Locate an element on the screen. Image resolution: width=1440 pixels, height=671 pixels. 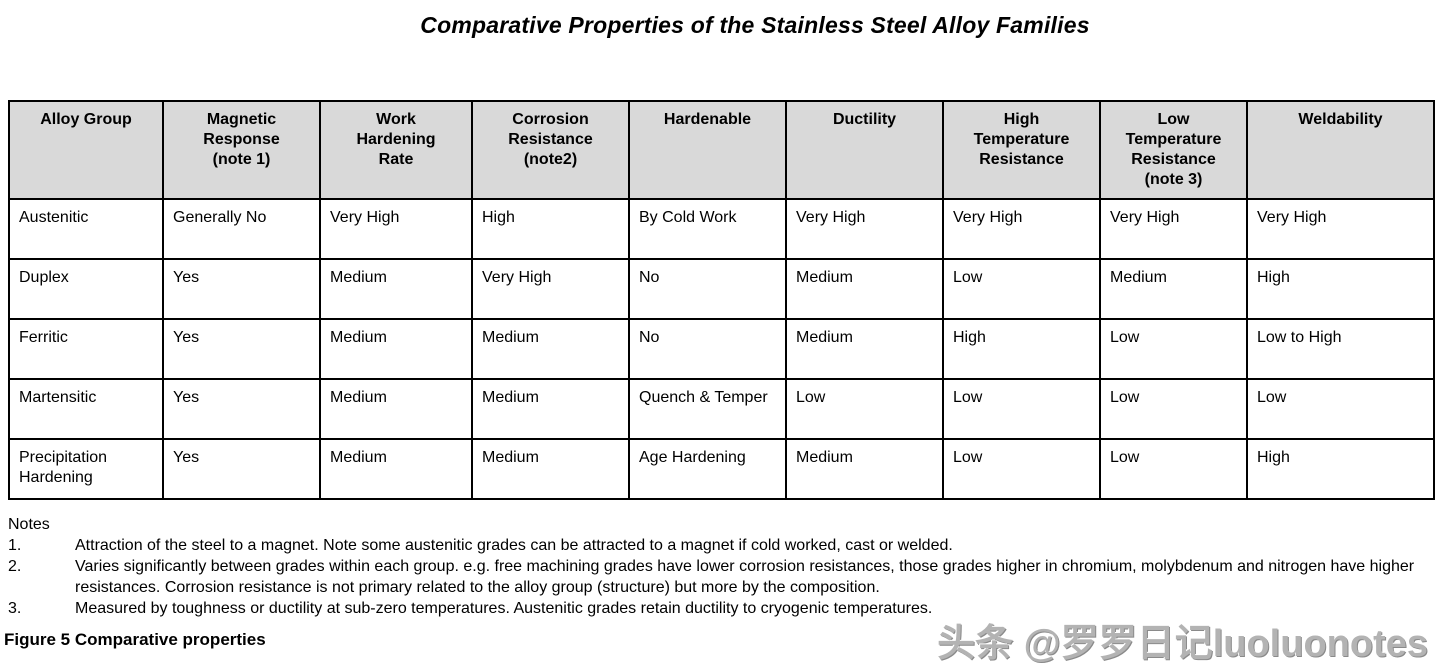
note-number: 1. is located at coordinates (15, 545).